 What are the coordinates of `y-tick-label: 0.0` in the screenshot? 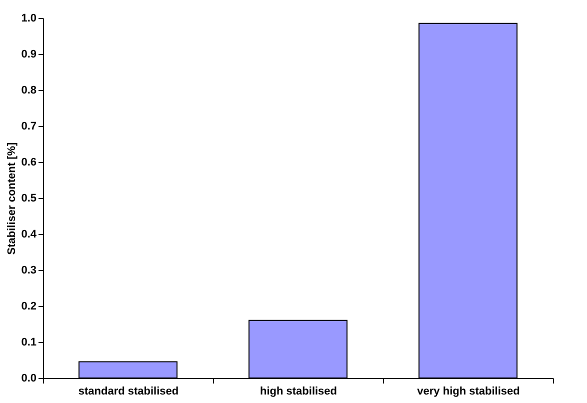 It's located at (28, 378).